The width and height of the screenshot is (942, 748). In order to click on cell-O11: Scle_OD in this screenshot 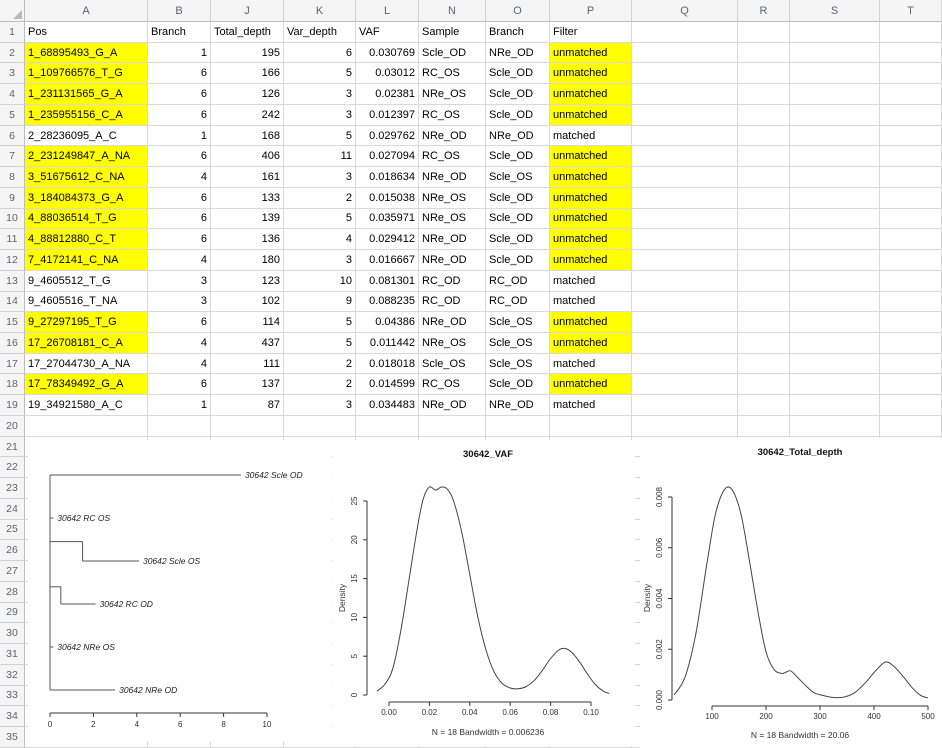, I will do `click(518, 240)`.